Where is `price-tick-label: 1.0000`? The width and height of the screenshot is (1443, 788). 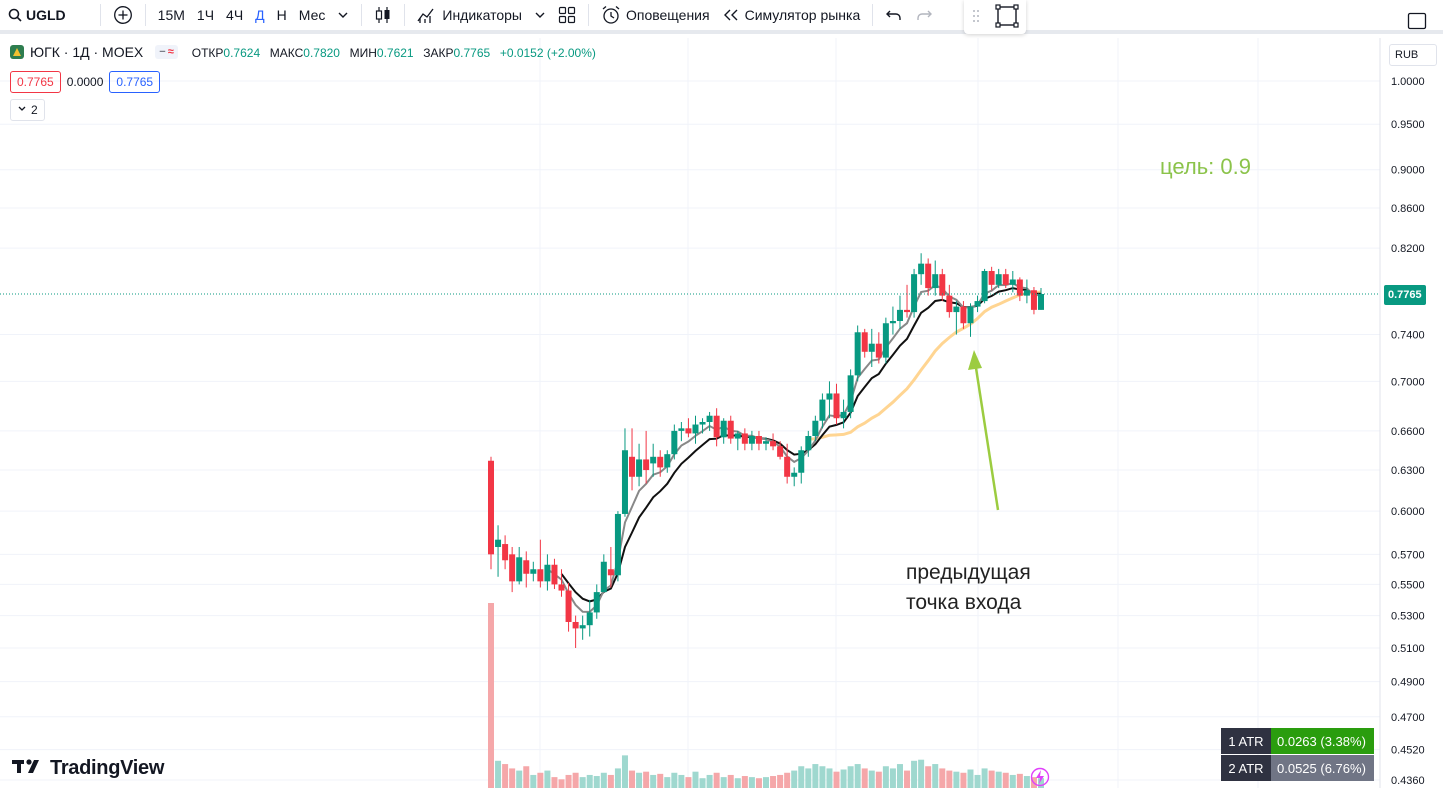 price-tick-label: 1.0000 is located at coordinates (1408, 82).